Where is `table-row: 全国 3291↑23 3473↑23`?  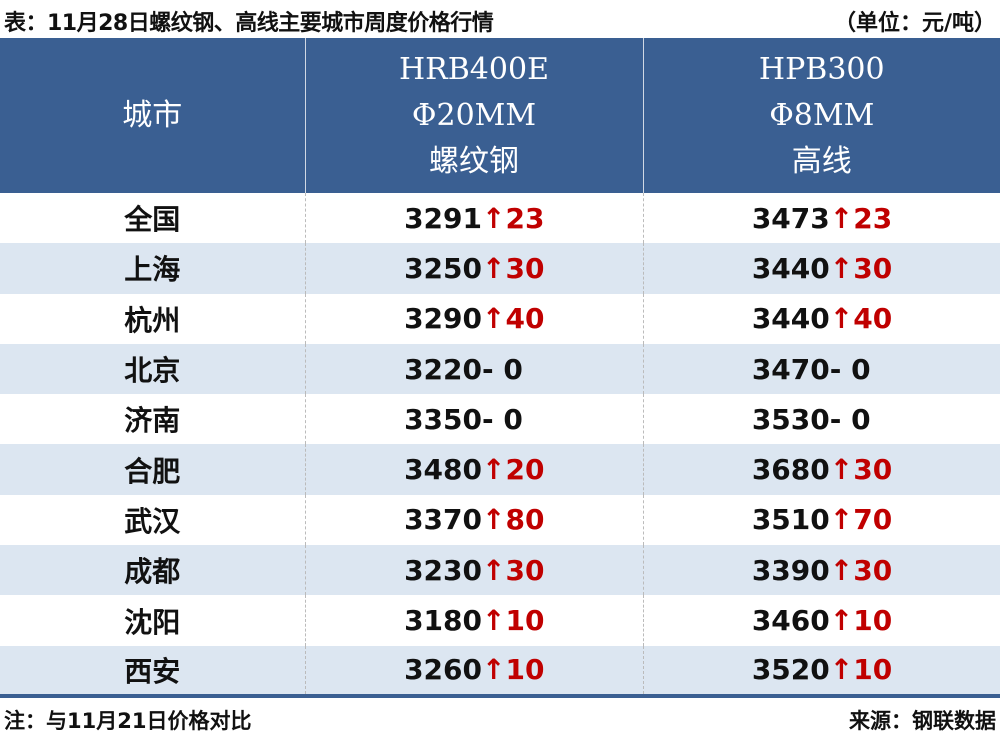
table-row: 全国 3291↑23 3473↑23 is located at coordinates (500, 218).